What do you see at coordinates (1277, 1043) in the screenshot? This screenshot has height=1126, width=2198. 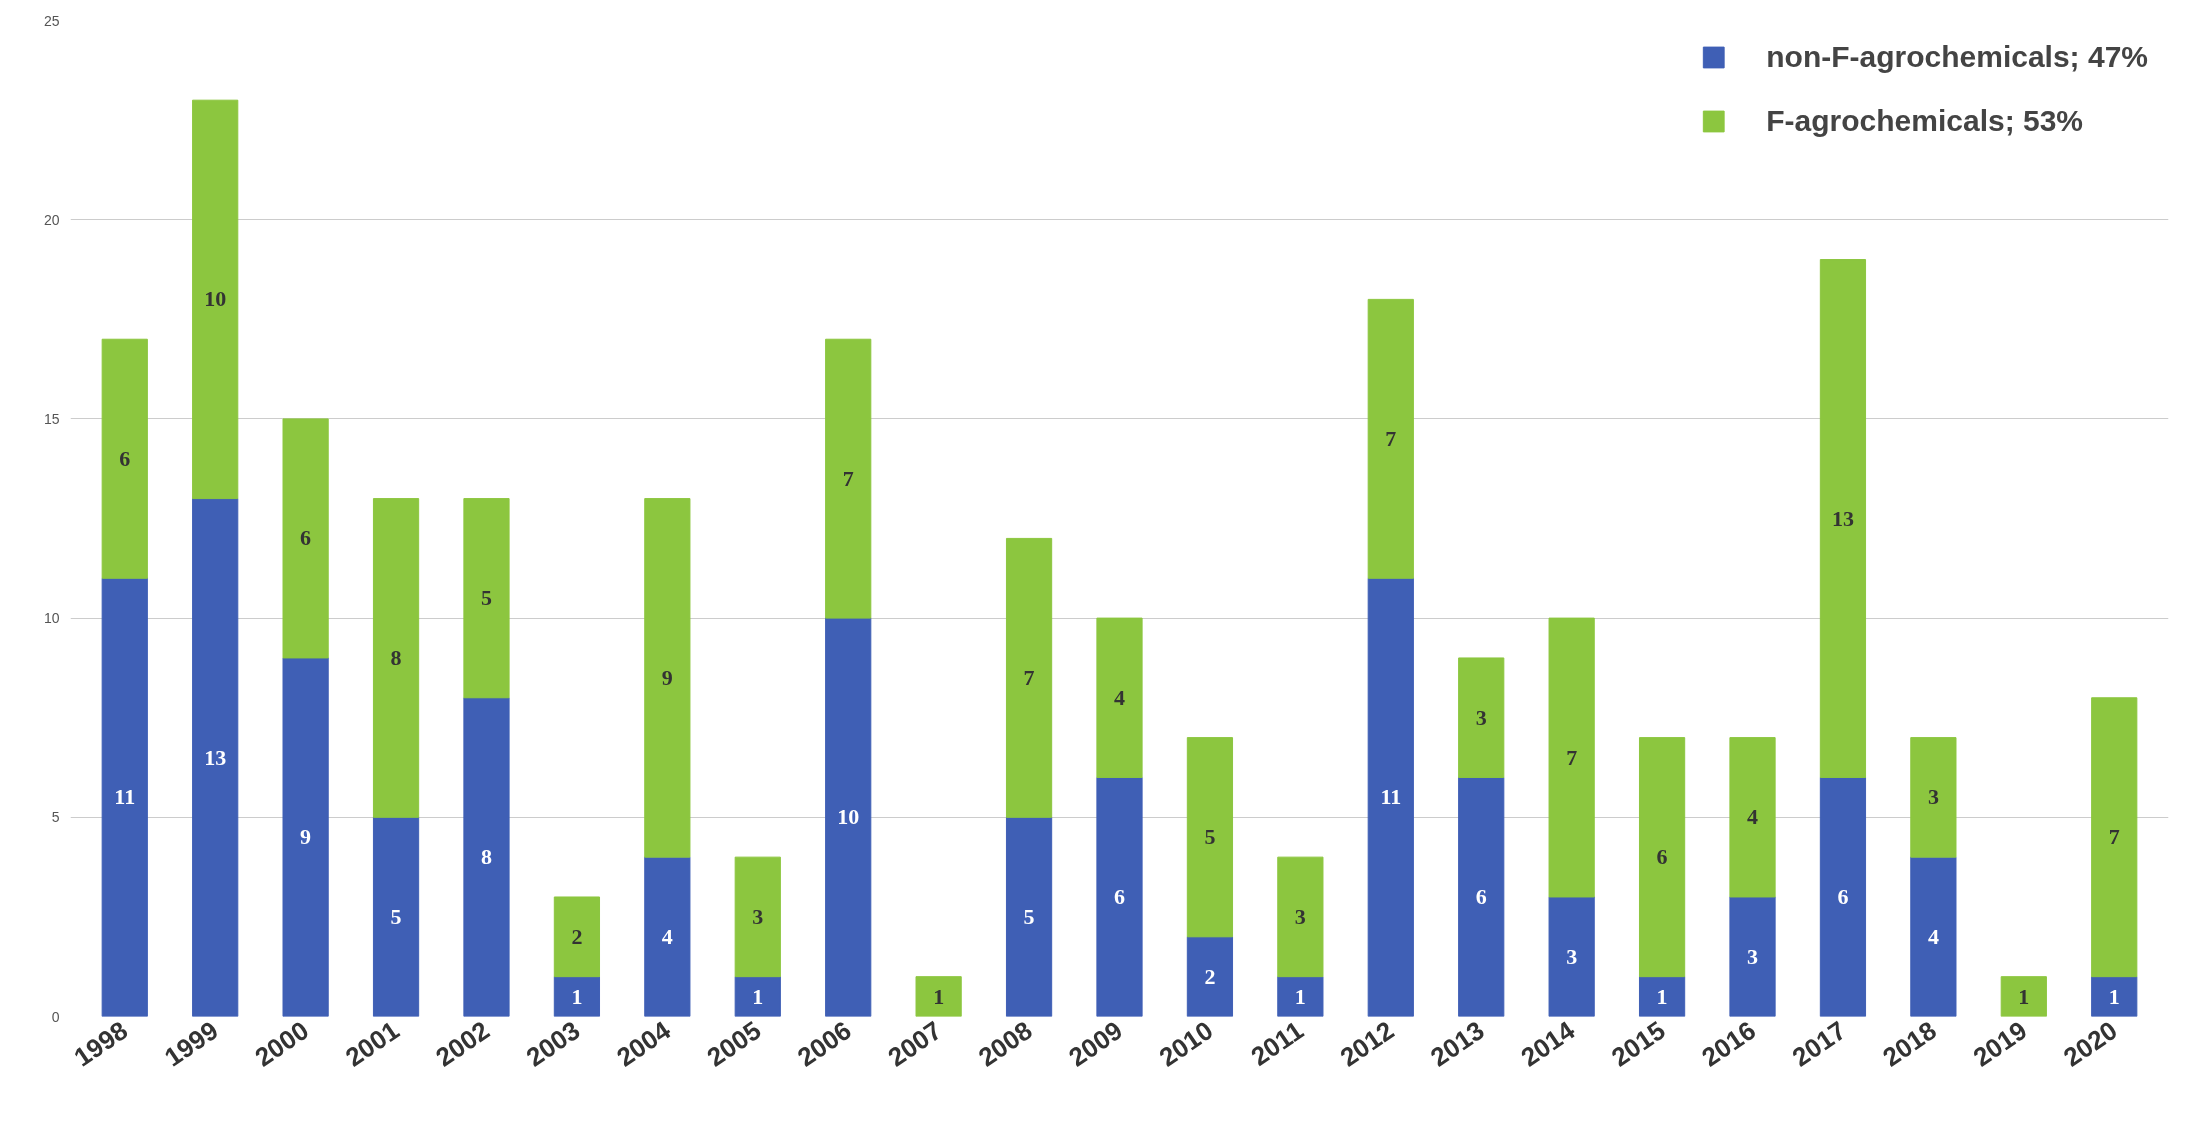 I see `x-tick-label: 2011` at bounding box center [1277, 1043].